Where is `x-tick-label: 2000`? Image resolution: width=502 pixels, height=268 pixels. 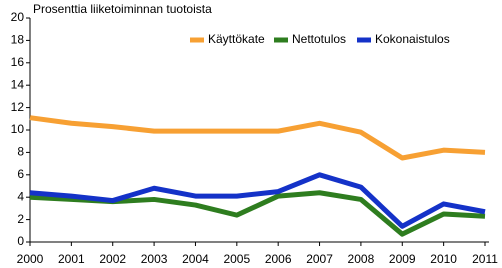
x-tick-label: 2000 is located at coordinates (30, 259).